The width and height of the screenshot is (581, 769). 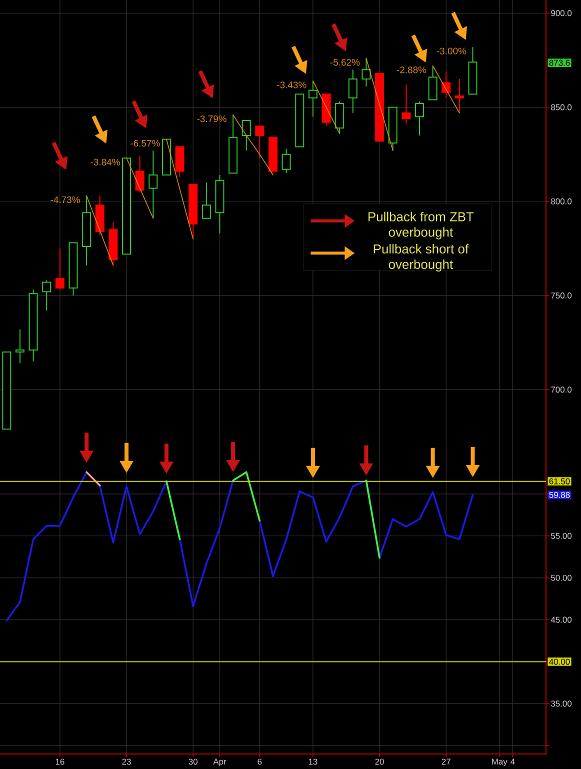 I want to click on y-tick-label: 55.00, so click(x=561, y=535).